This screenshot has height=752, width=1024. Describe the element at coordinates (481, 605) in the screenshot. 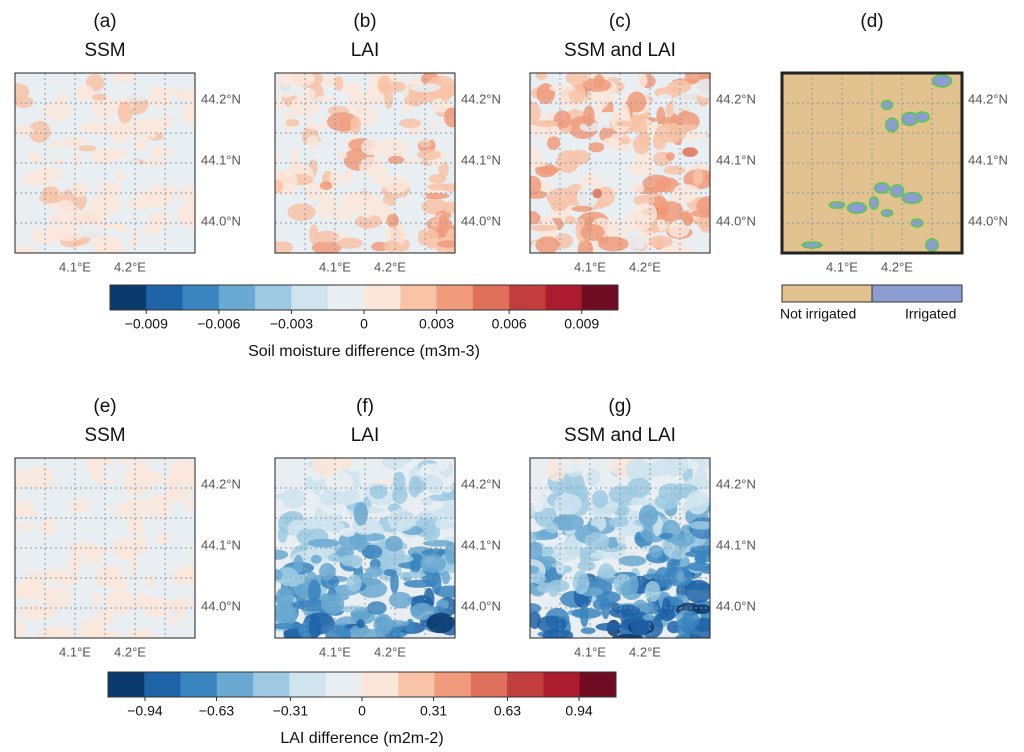

I see `lat-tick-label: 44.0°N` at that location.